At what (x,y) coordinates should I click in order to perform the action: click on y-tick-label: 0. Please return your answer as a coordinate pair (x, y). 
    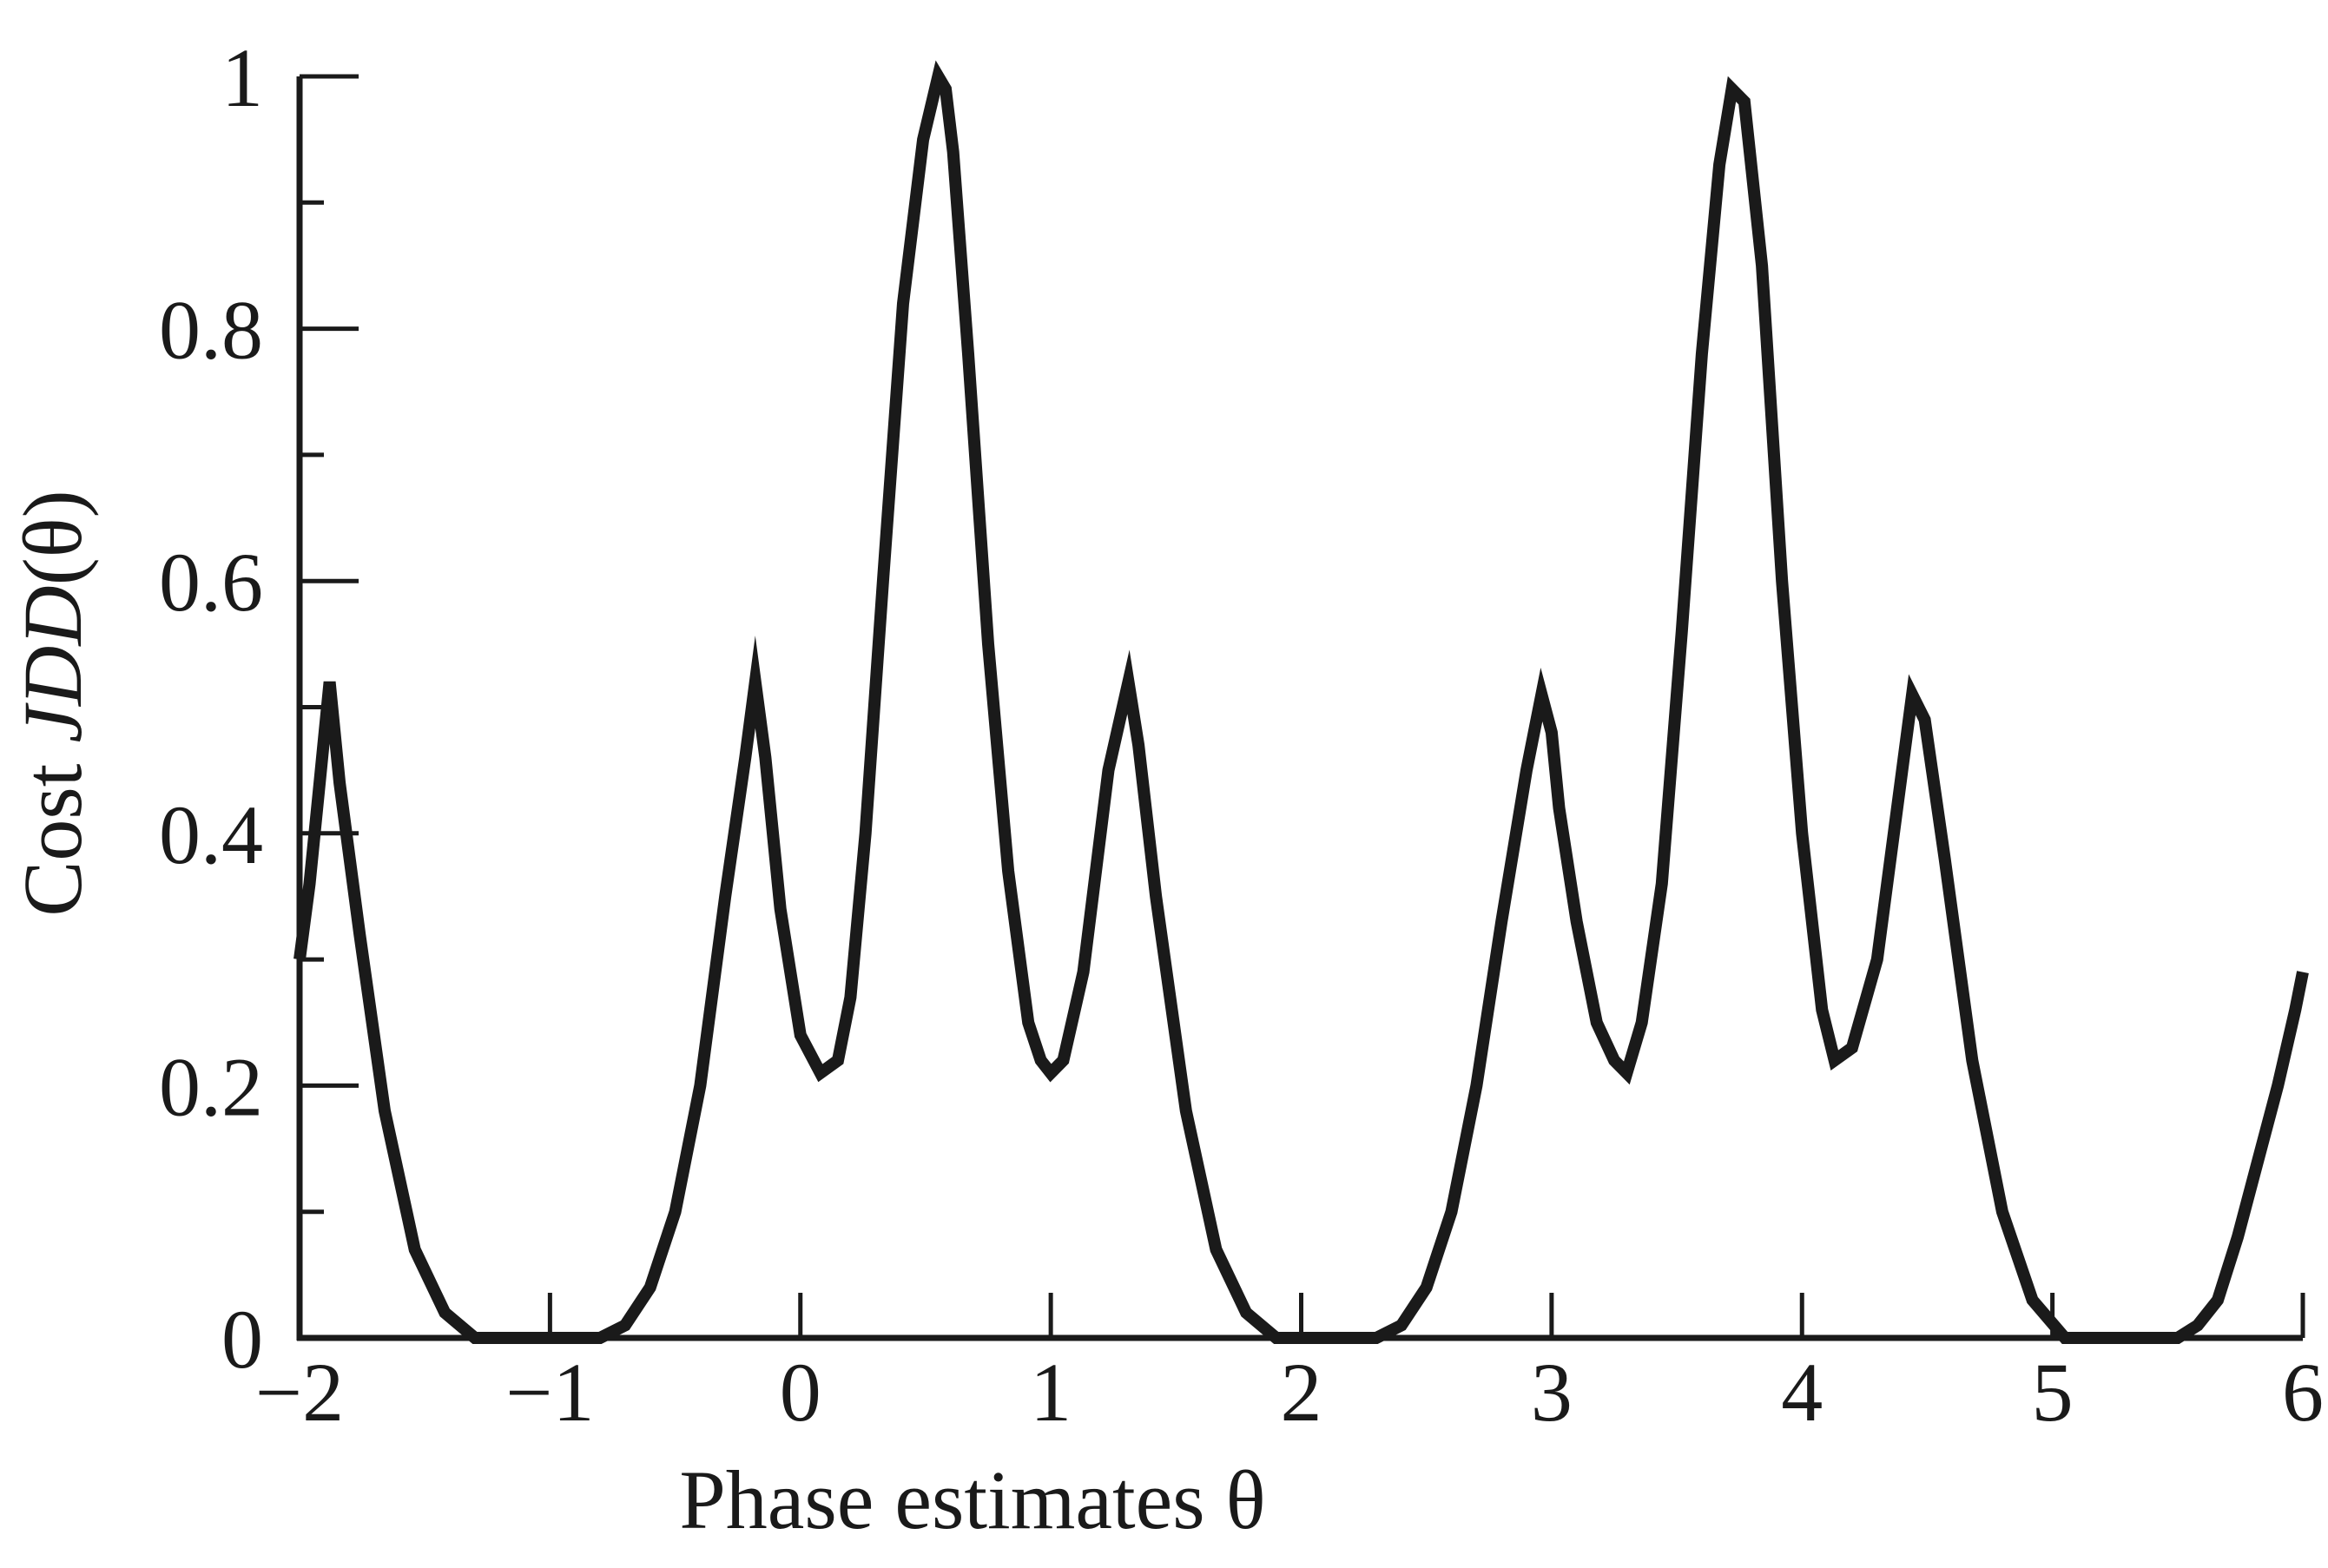
    Looking at the image, I should click on (242, 1339).